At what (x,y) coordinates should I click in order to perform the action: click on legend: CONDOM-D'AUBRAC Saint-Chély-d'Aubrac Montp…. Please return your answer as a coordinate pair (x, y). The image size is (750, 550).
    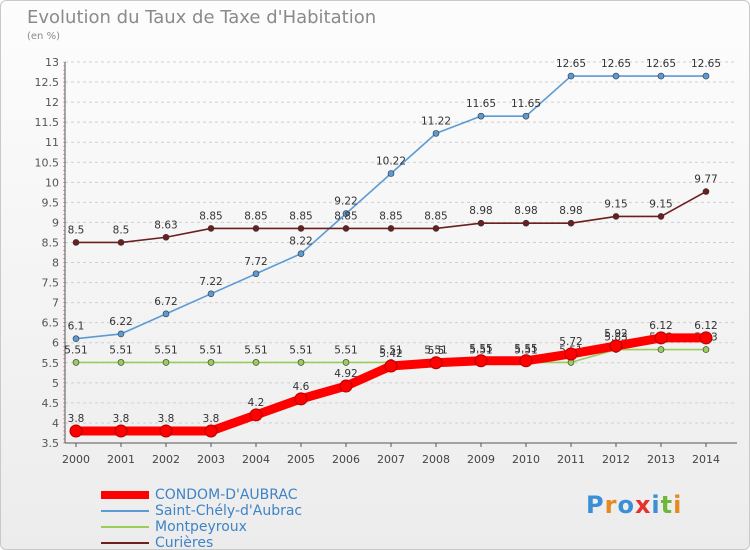
    Looking at the image, I should click on (202, 518).